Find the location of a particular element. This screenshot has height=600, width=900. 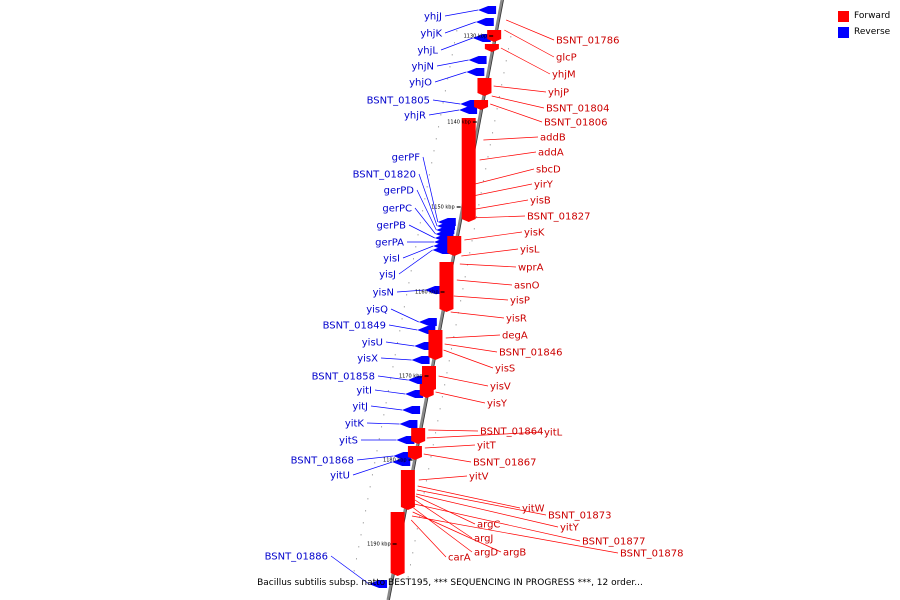

forward-gene-label: yhjP is located at coordinates (558, 93).